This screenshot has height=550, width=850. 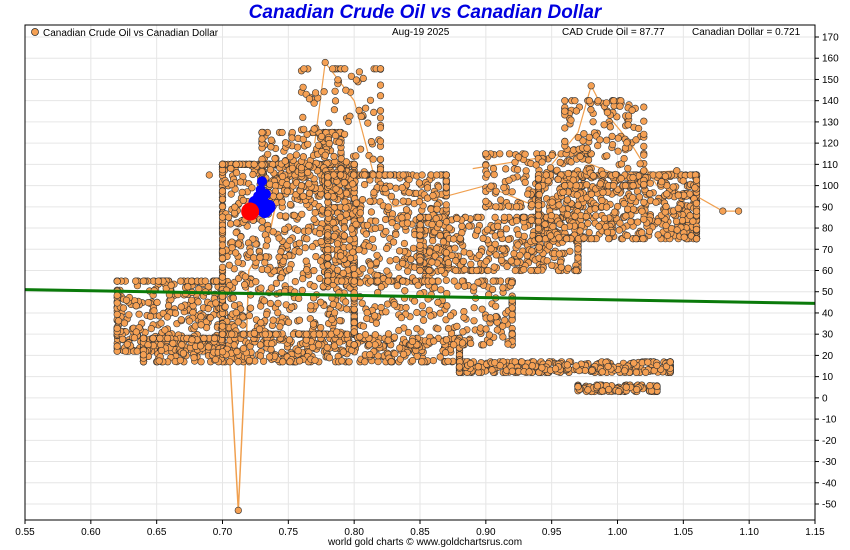 What do you see at coordinates (830, 38) in the screenshot?
I see `y-tick-label: 170` at bounding box center [830, 38].